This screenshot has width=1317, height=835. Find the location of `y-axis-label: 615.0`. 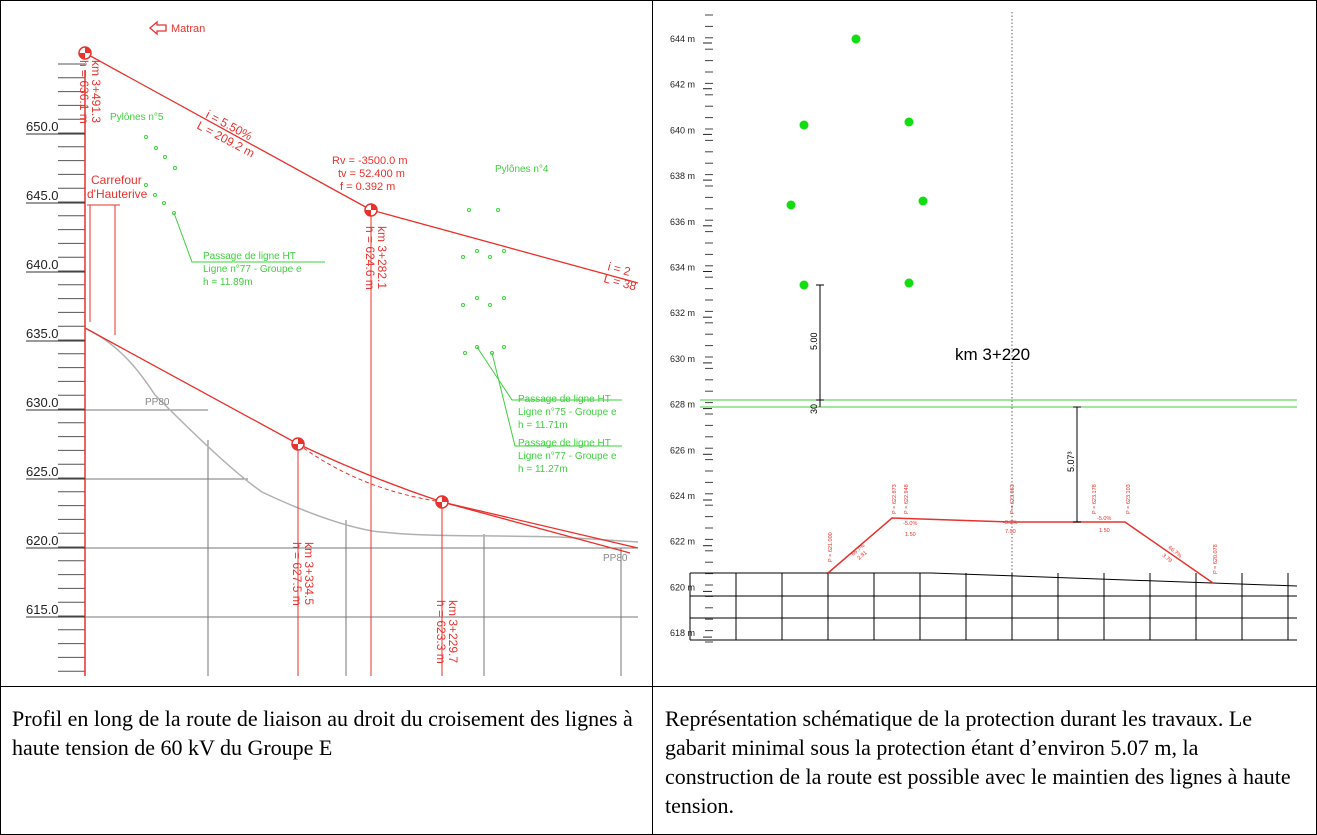

y-axis-label: 615.0 is located at coordinates (42, 609).